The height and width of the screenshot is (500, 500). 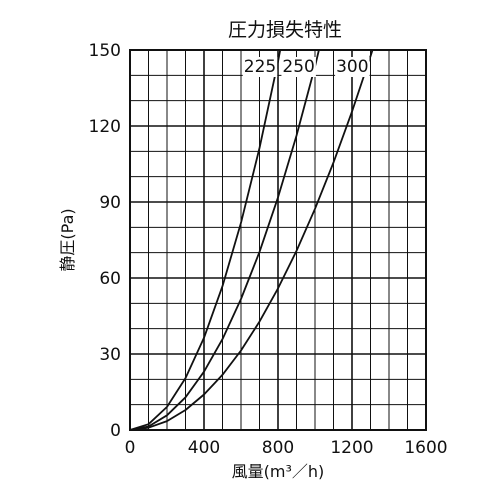 I want to click on x-axis-ticks: 0 400 800 1200 1600, so click(x=286, y=448).